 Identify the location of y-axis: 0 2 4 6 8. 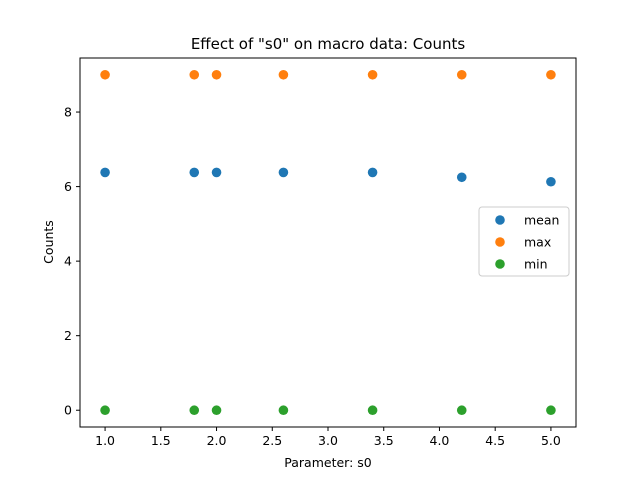
(72, 261).